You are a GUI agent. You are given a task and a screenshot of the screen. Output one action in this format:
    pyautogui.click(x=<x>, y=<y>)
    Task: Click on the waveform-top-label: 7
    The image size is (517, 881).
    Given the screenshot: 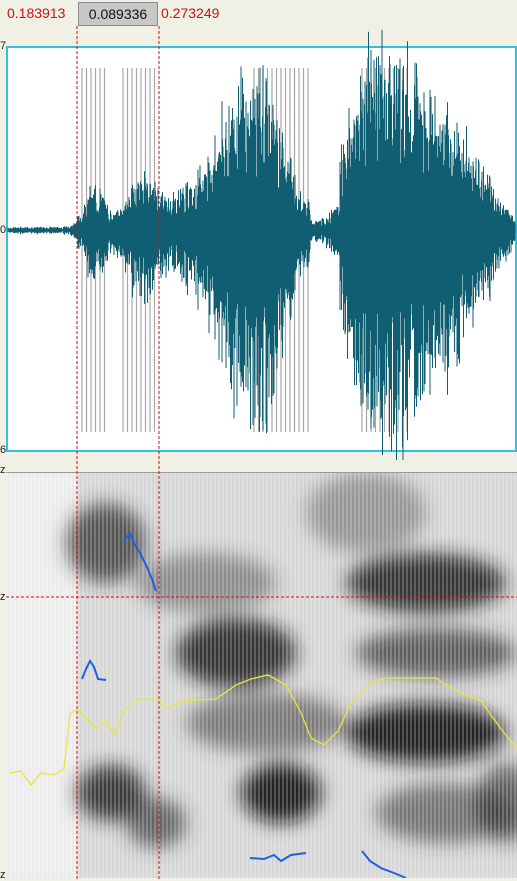 What is the action you would take?
    pyautogui.click(x=3, y=46)
    